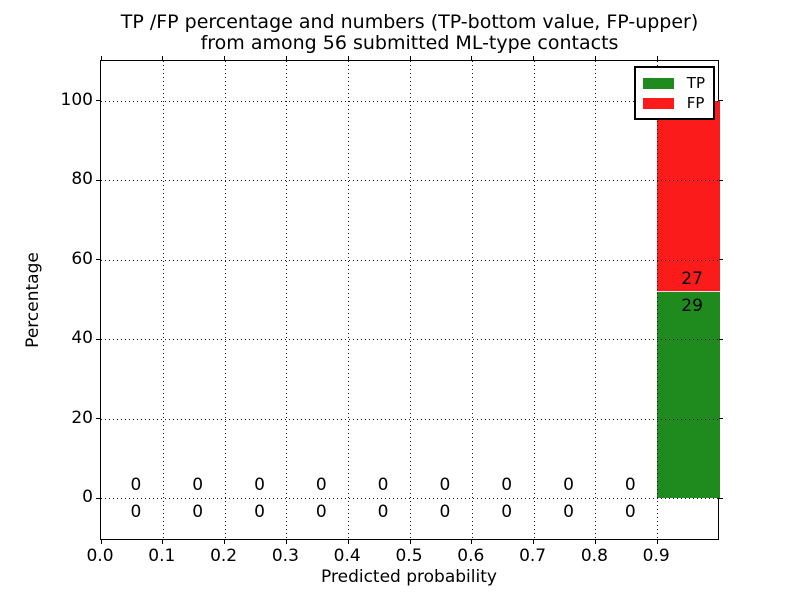 Image resolution: width=800 pixels, height=600 pixels. I want to click on annotation-tp-count: 29, so click(692, 306).